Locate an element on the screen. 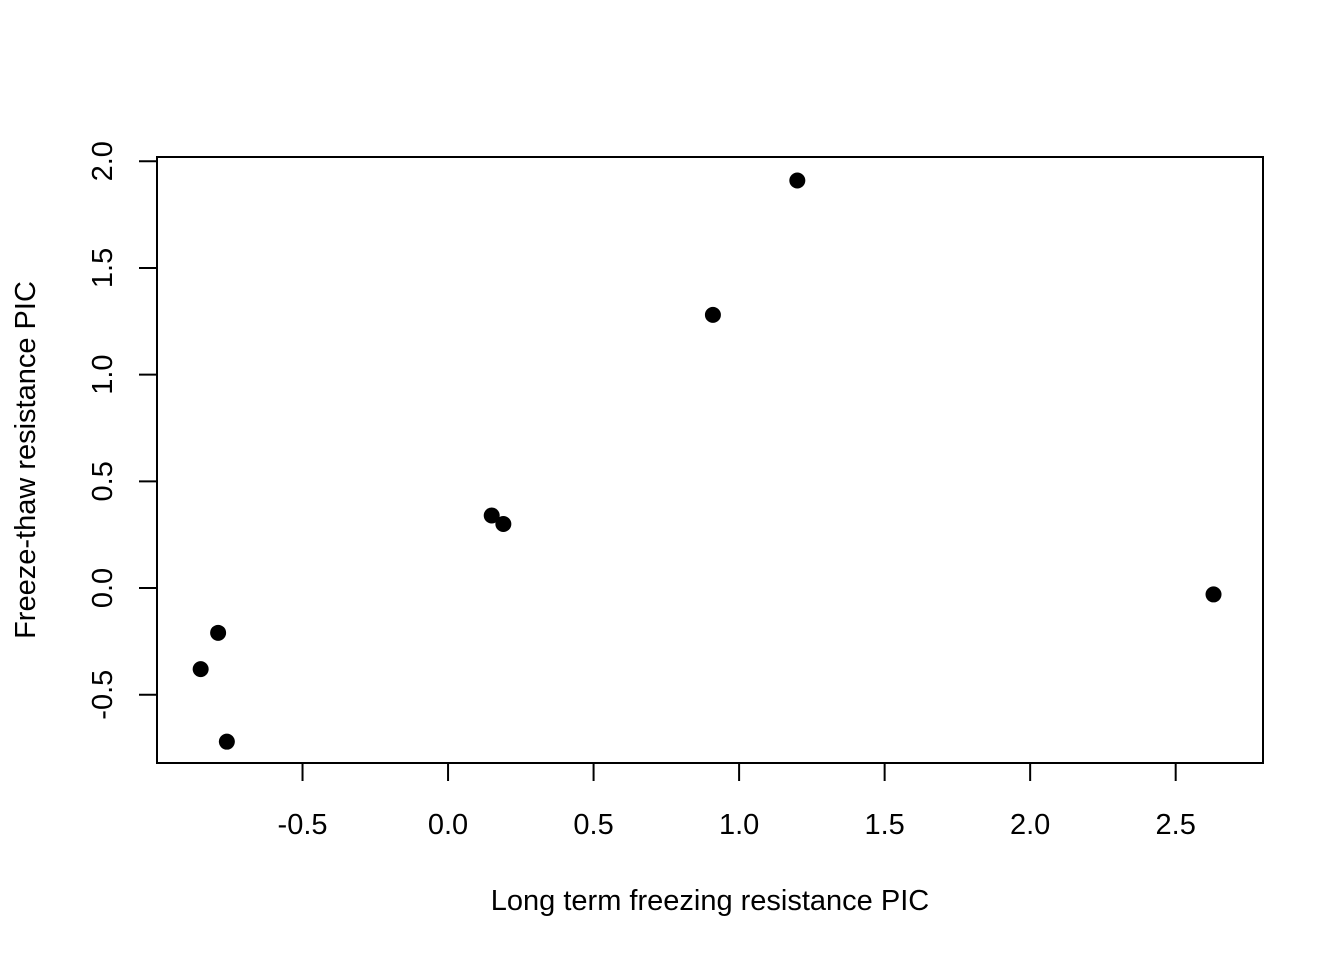 Image resolution: width=1344 pixels, height=960 pixels. x-tick-label: 1.5 is located at coordinates (884, 825).